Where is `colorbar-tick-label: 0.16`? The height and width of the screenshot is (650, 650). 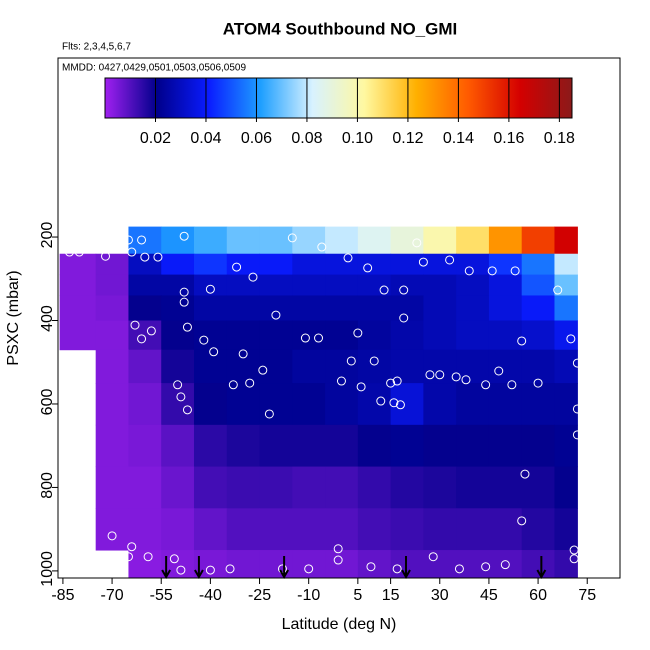 colorbar-tick-label: 0.16 is located at coordinates (508, 138).